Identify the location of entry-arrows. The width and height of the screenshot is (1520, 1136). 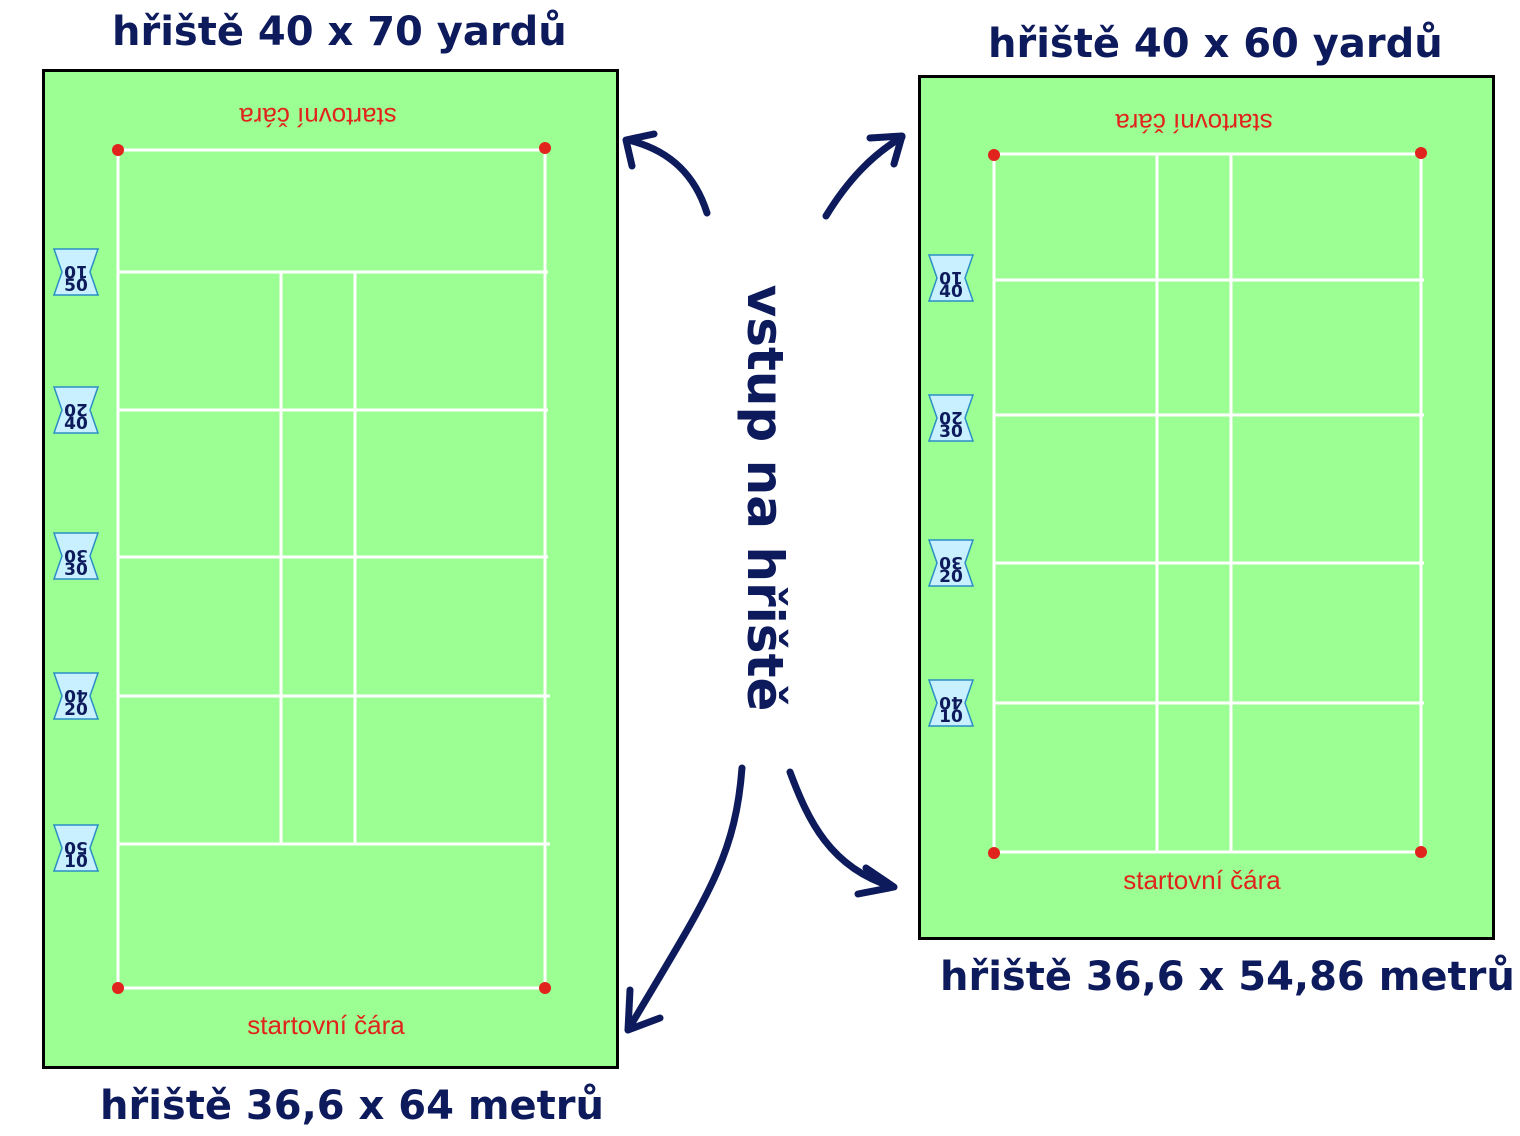
(764, 582).